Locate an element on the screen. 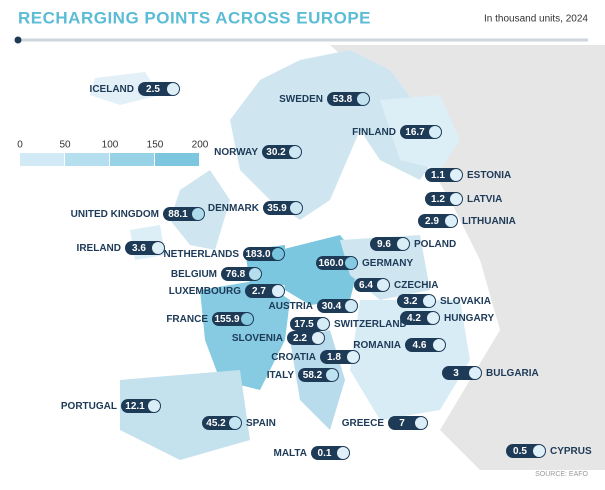  country-name: CZECHIA is located at coordinates (416, 285).